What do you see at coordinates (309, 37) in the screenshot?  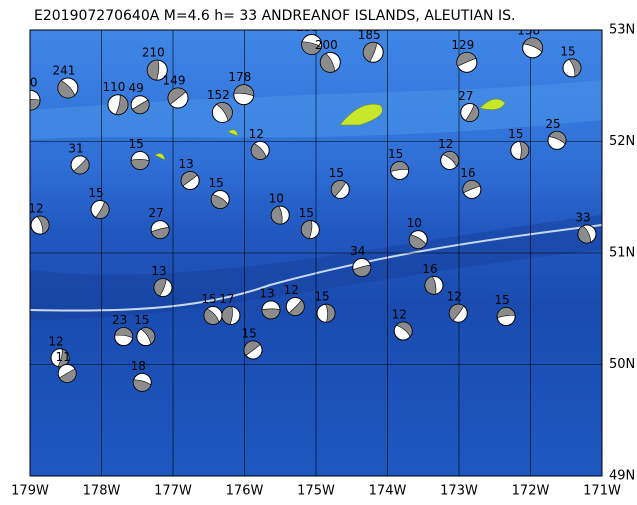 I see `focal-mechanism: 233` at bounding box center [309, 37].